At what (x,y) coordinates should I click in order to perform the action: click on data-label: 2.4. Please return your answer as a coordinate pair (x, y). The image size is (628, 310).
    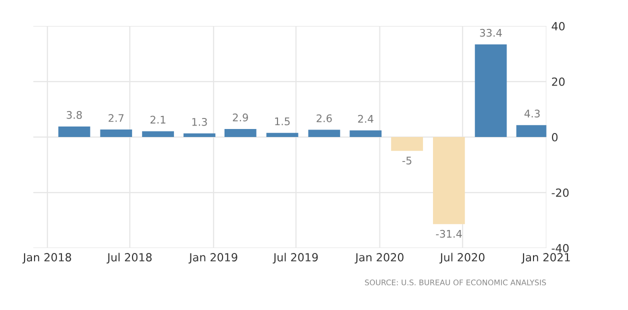
    Looking at the image, I should click on (366, 118).